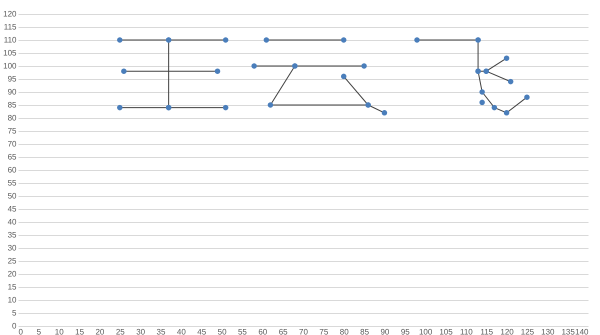 This screenshot has width=600, height=335. What do you see at coordinates (365, 331) in the screenshot?
I see `x-tick-label: 85` at bounding box center [365, 331].